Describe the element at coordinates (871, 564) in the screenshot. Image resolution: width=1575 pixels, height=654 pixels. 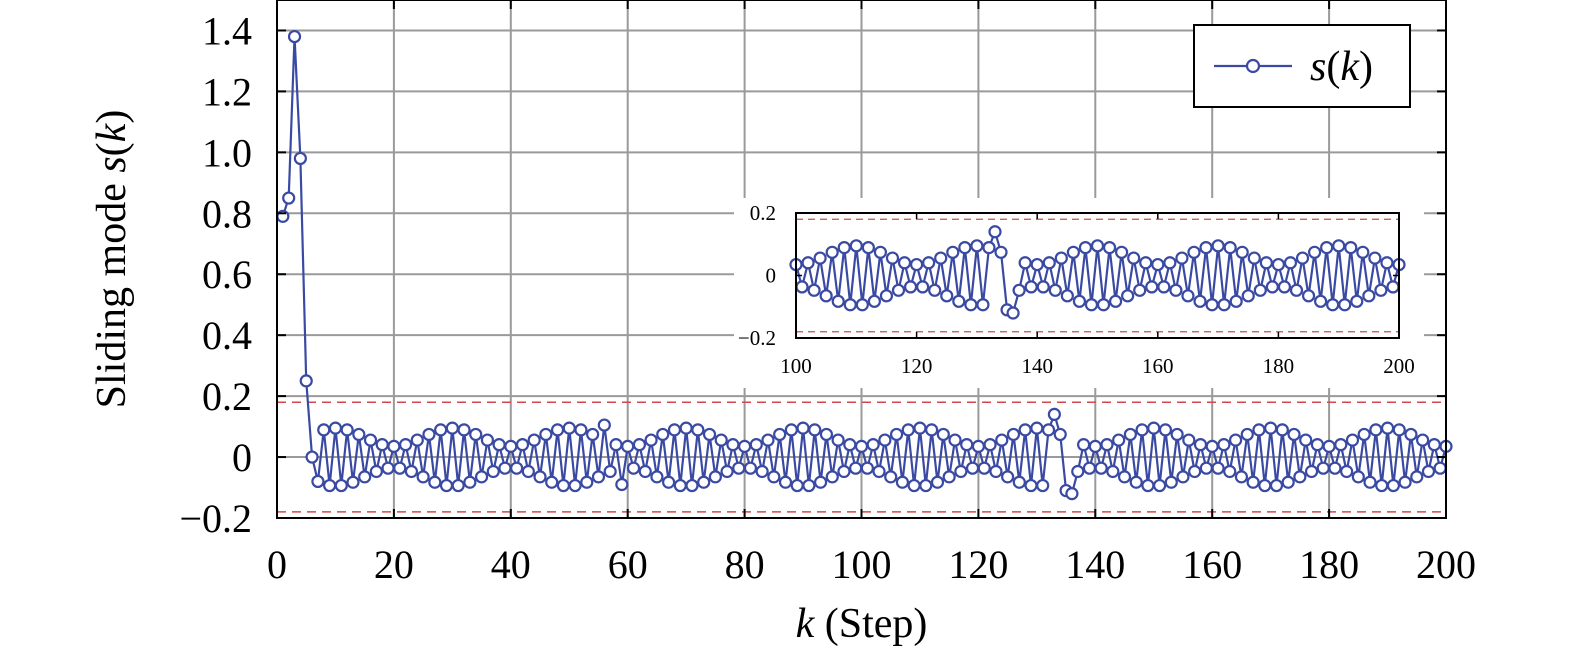
I see `main-x-tick-labels: 0 20 40 60 80 100 120 140 160 180 200` at that location.